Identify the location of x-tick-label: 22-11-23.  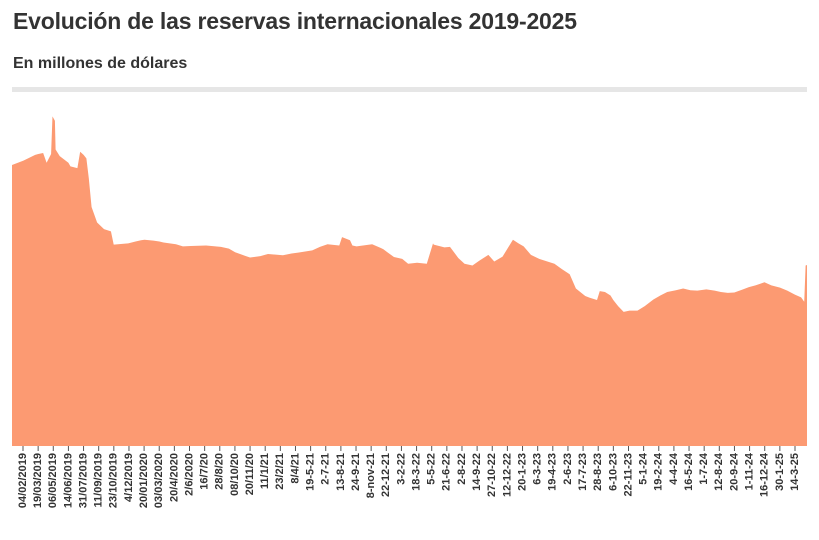
(628, 474).